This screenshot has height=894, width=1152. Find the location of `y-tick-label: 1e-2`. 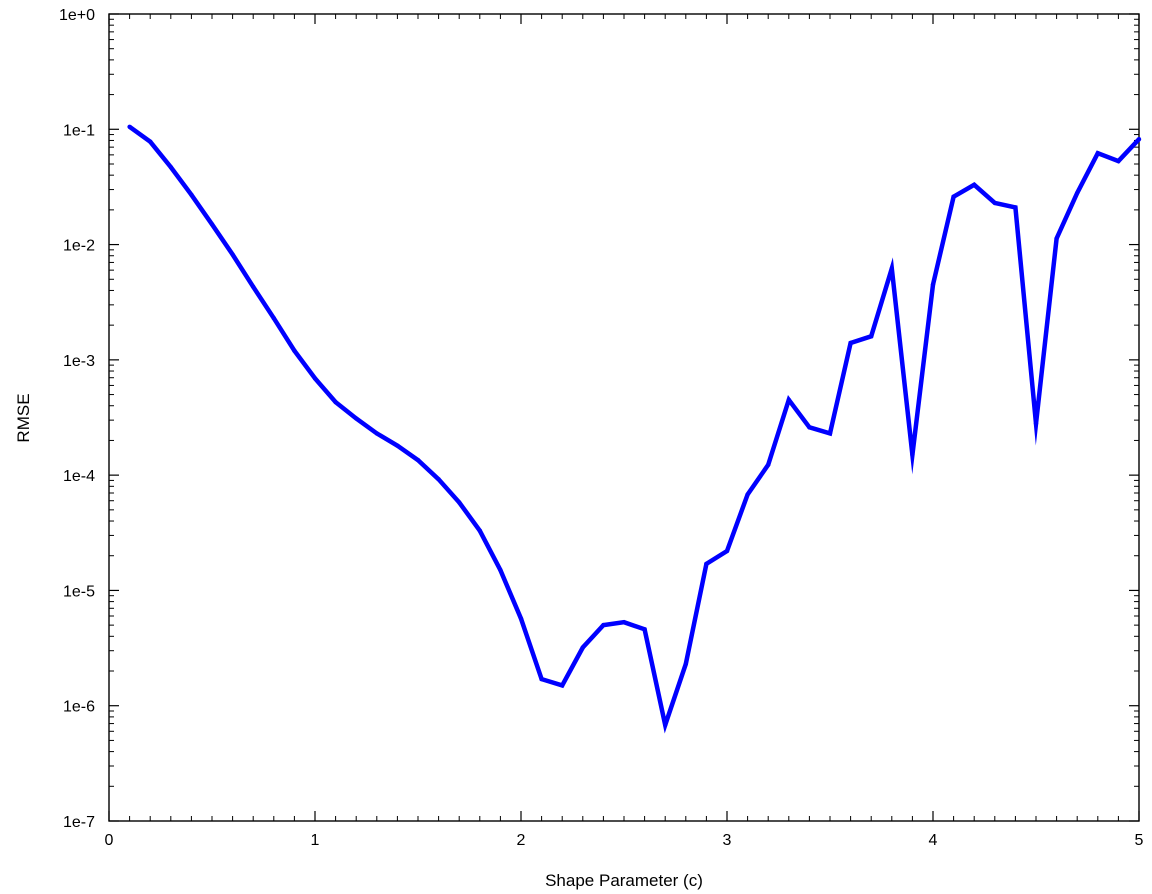

y-tick-label: 1e-2 is located at coordinates (79, 246).